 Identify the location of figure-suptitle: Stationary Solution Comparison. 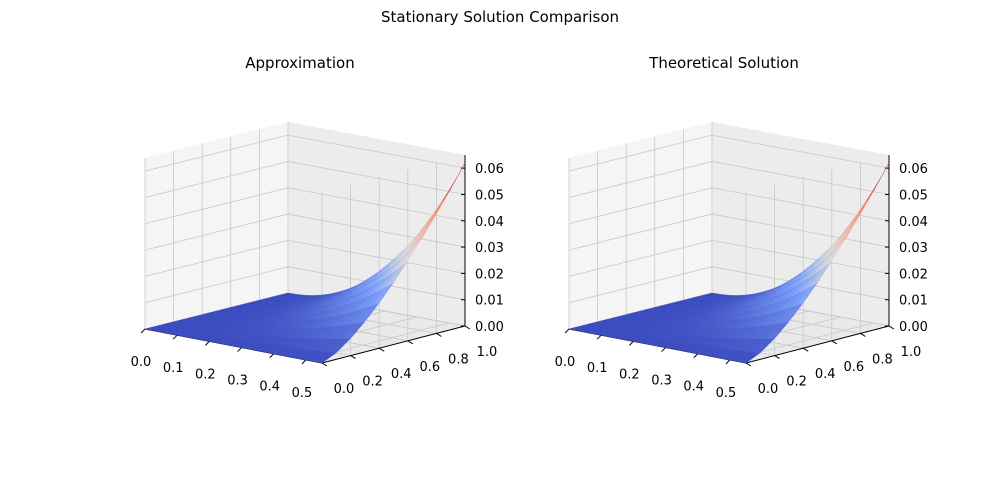
(500, 17).